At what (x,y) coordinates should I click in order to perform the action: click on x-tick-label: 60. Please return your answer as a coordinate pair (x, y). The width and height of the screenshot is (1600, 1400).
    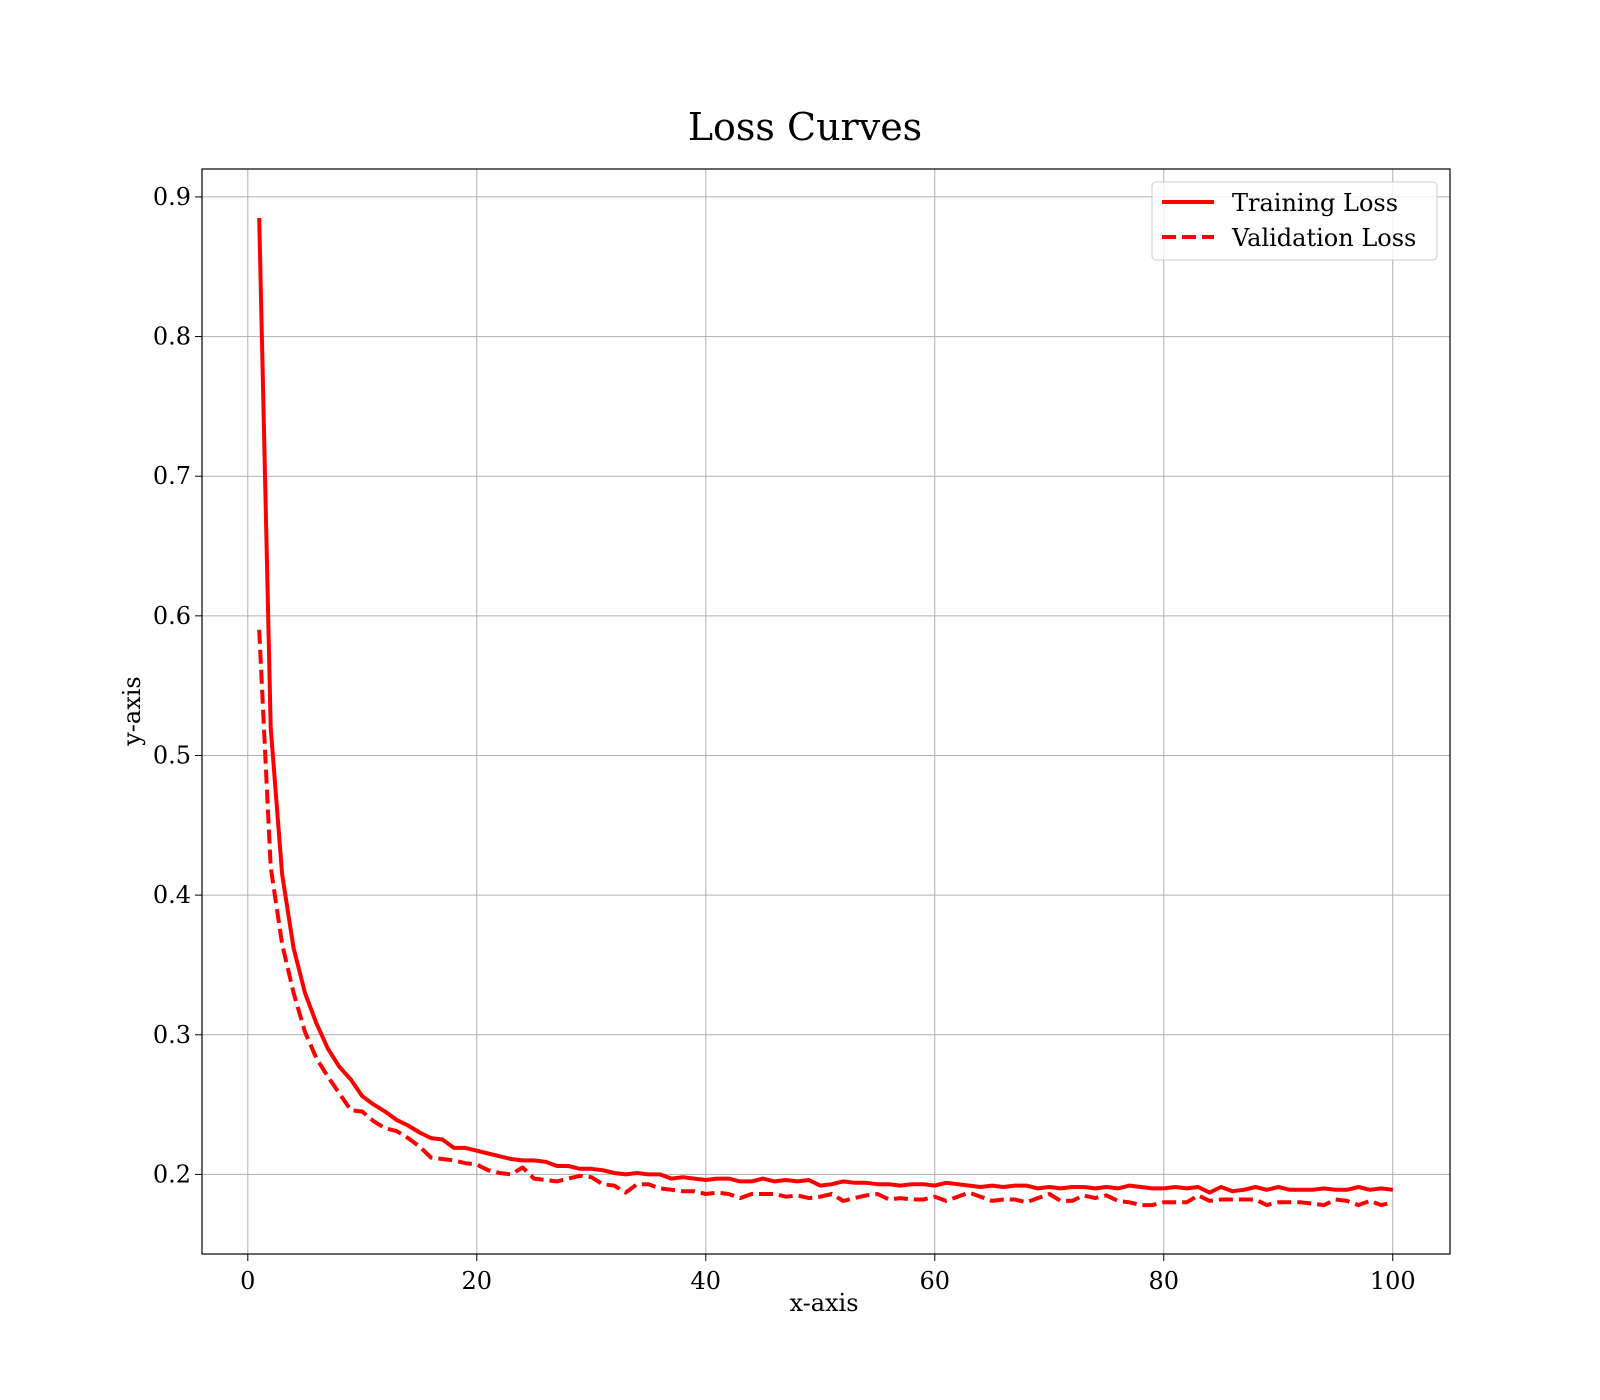
    Looking at the image, I should click on (934, 1281).